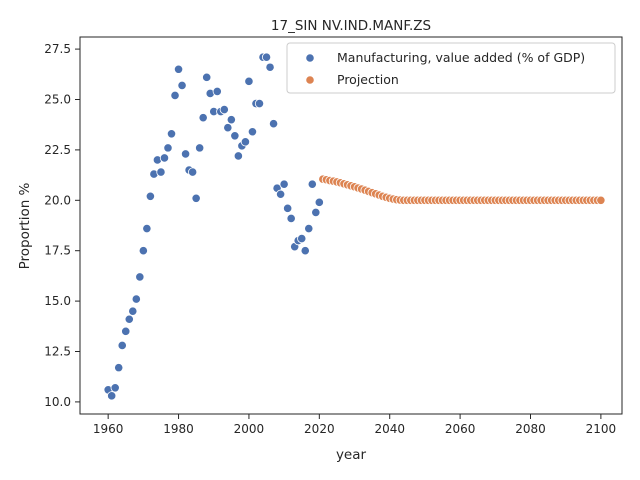 The height and width of the screenshot is (480, 640). What do you see at coordinates (368, 79) in the screenshot?
I see `legend-label-projection: Projection` at bounding box center [368, 79].